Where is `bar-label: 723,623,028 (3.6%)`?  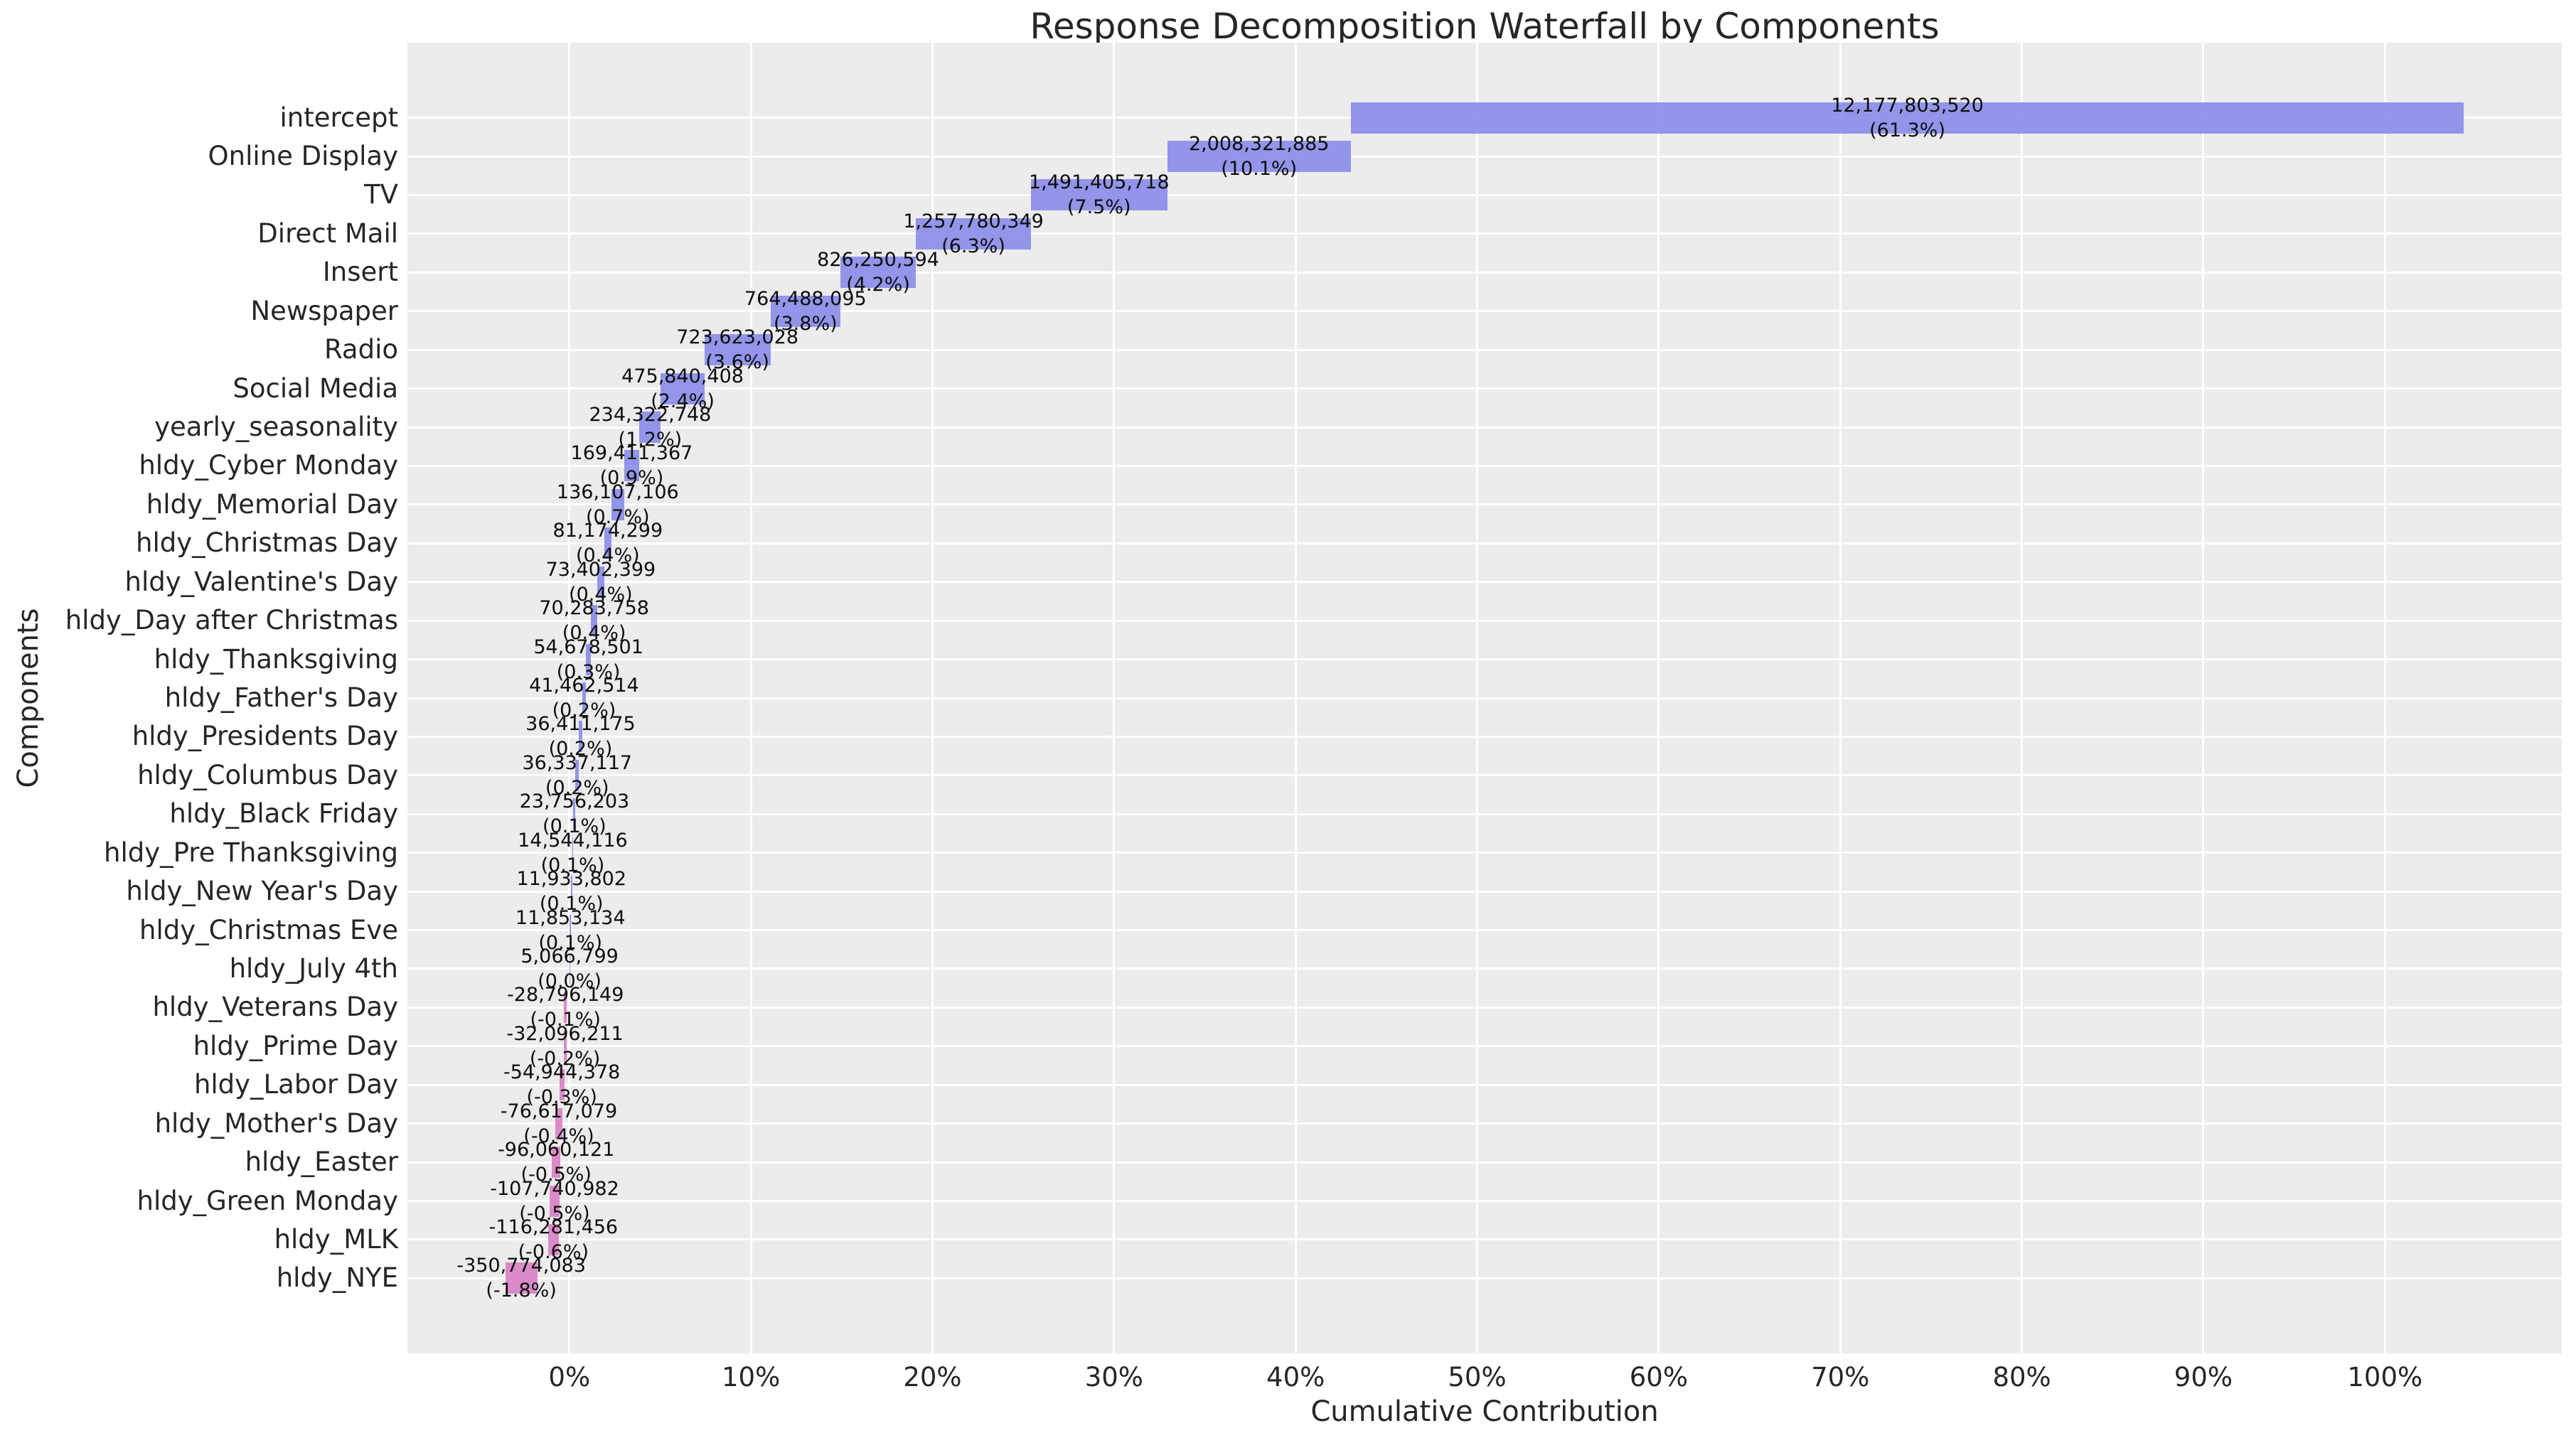 bar-label: 723,623,028 (3.6%) is located at coordinates (737, 350).